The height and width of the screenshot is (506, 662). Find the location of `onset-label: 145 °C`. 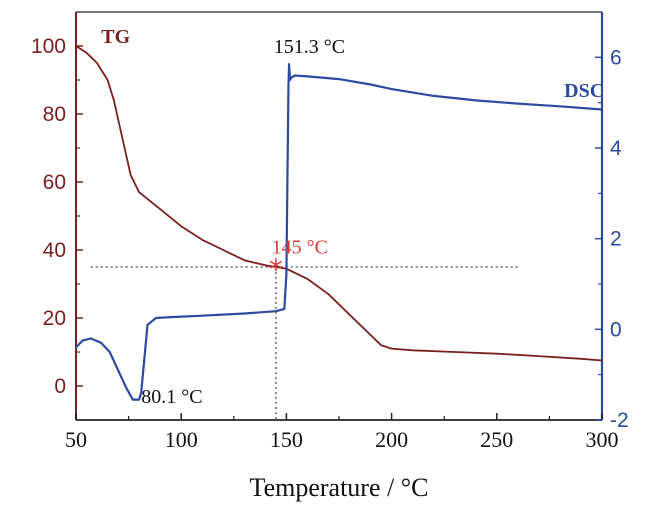

onset-label: 145 °C is located at coordinates (300, 248).